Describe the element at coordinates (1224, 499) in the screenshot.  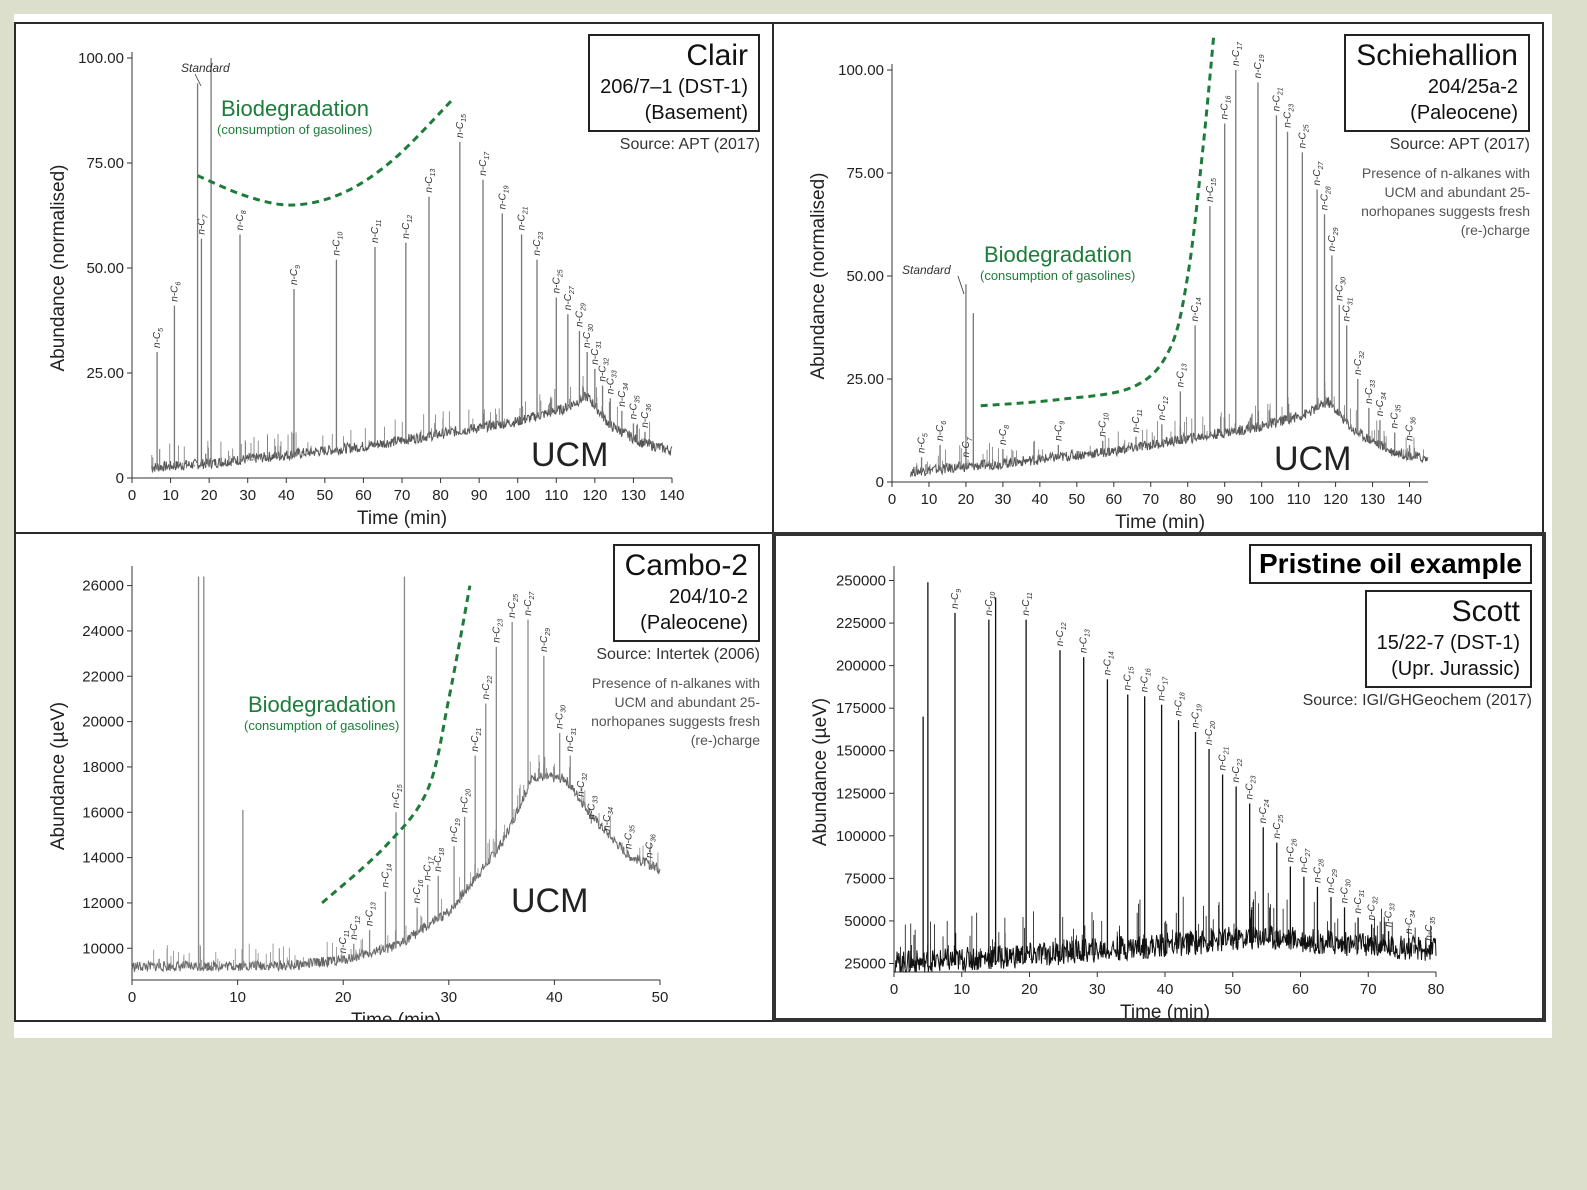
I see `x-tick-label: 90` at that location.